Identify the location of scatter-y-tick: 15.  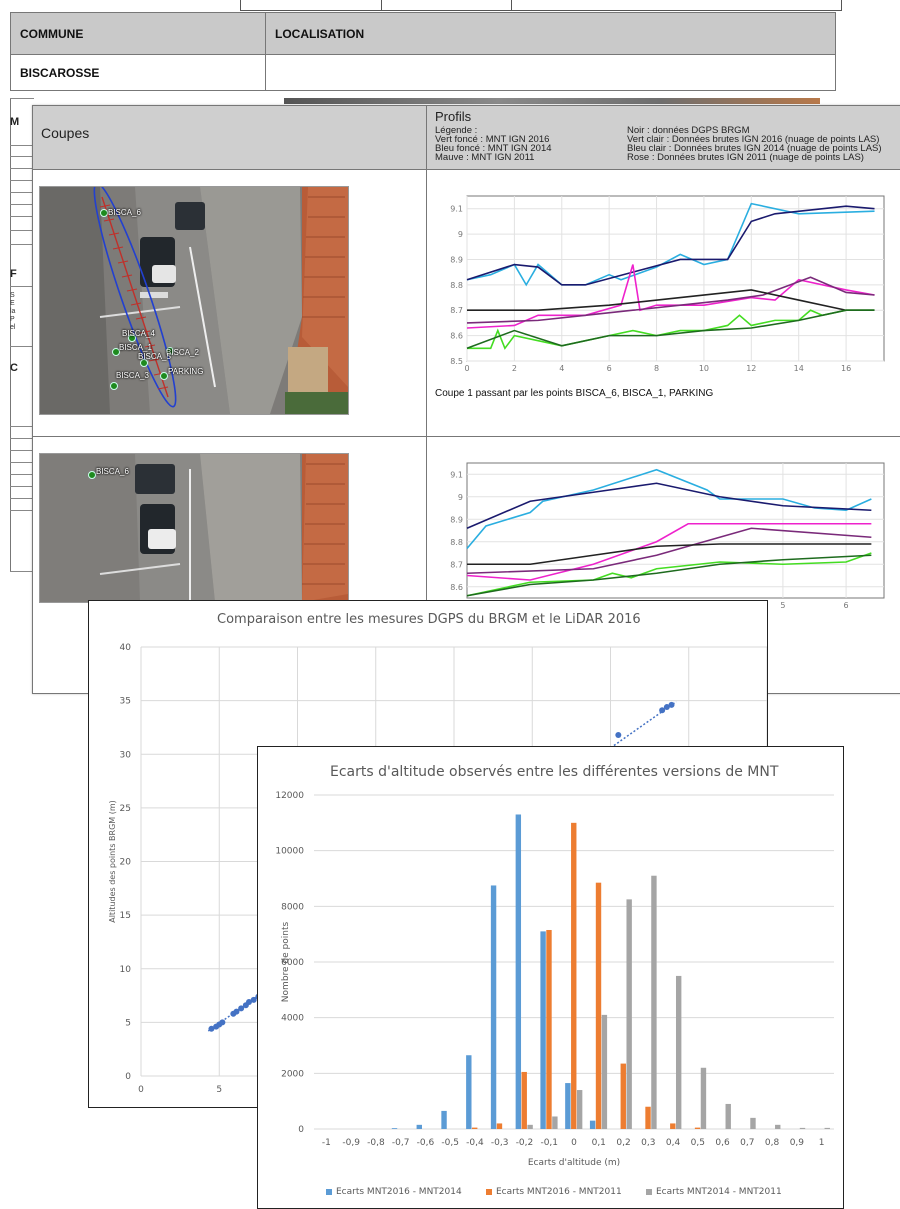
(125, 916).